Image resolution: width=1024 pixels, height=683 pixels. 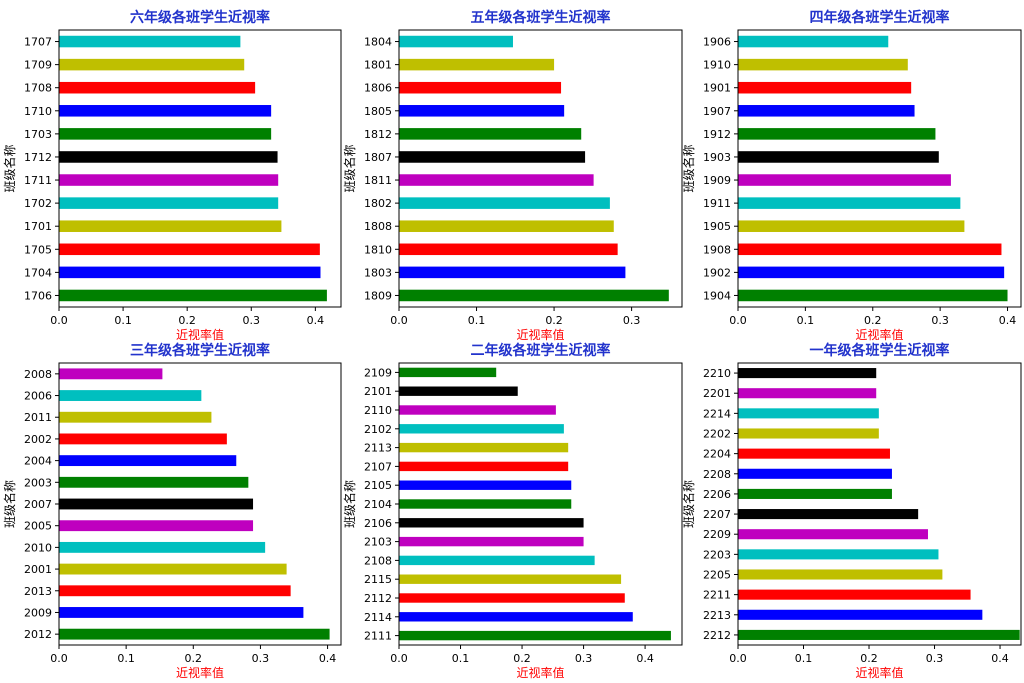 What do you see at coordinates (38, 88) in the screenshot?
I see `y-tick-label: 1708` at bounding box center [38, 88].